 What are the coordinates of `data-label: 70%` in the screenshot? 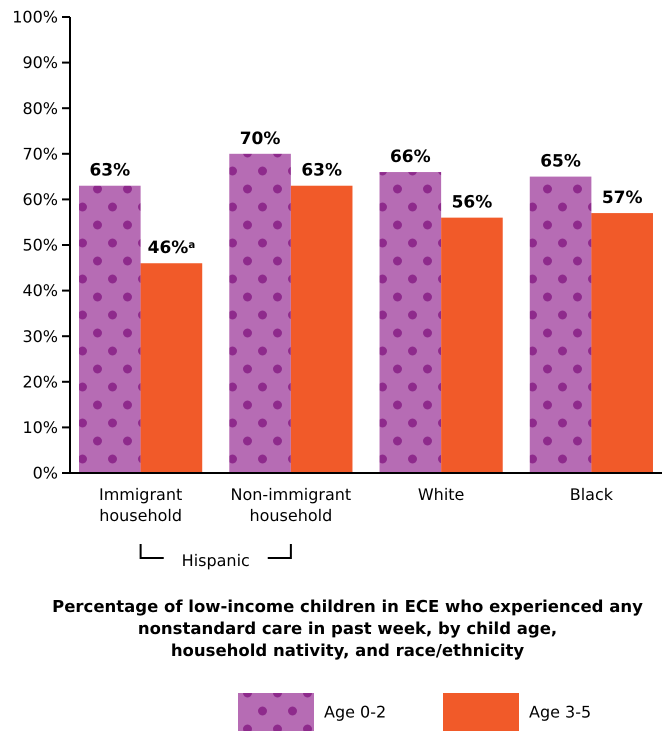 It's located at (260, 138).